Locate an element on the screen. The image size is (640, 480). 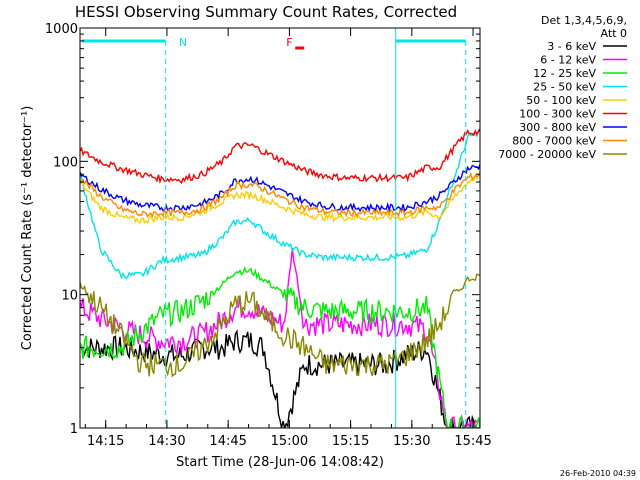
x-tick-label-6: 15:30 is located at coordinates (411, 441).